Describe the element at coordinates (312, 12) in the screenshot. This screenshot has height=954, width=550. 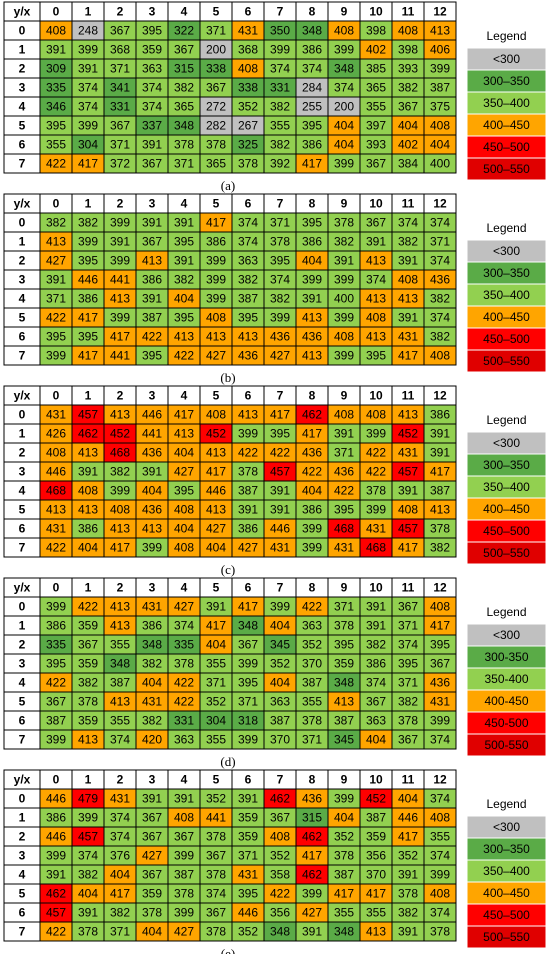
I see `column-label: 8` at that location.